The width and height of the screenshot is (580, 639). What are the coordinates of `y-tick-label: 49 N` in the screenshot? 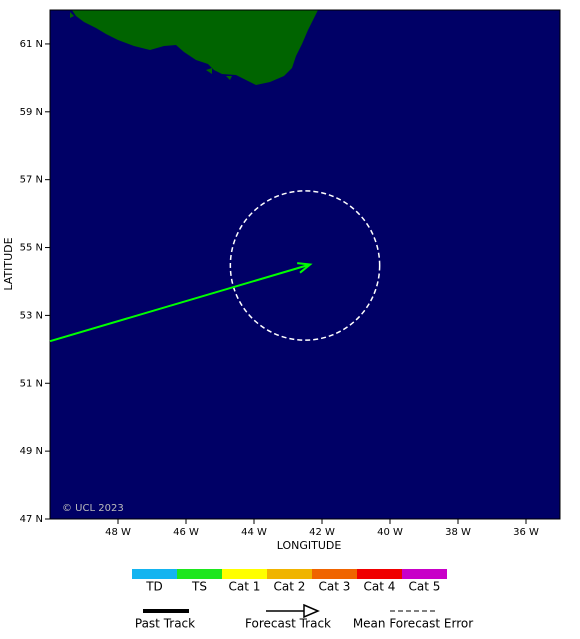 It's located at (31, 451).